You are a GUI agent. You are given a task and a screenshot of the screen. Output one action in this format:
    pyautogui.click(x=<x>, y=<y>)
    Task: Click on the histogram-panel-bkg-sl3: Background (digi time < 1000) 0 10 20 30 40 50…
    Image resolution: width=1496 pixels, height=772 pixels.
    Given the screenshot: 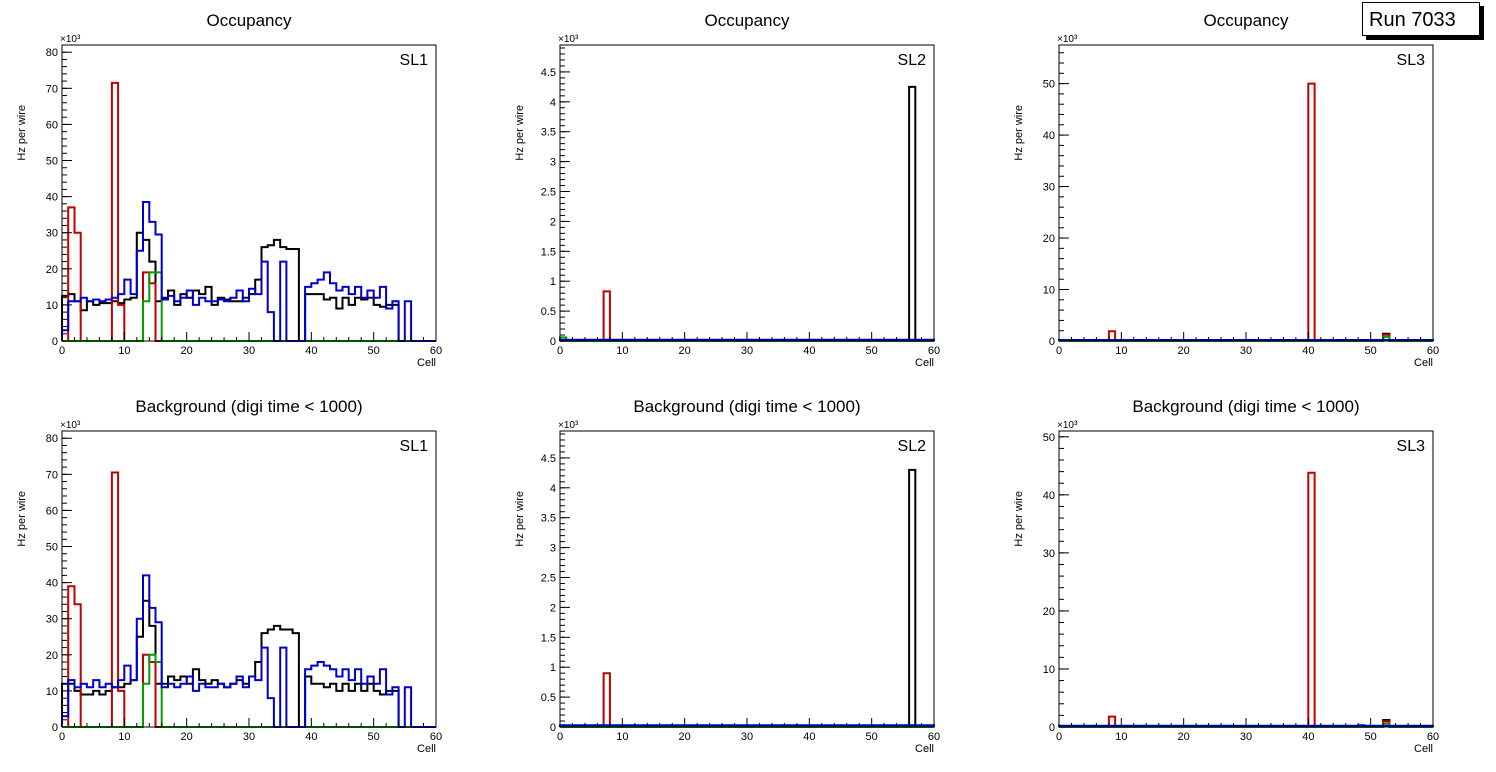 What is the action you would take?
    pyautogui.click(x=1226, y=576)
    